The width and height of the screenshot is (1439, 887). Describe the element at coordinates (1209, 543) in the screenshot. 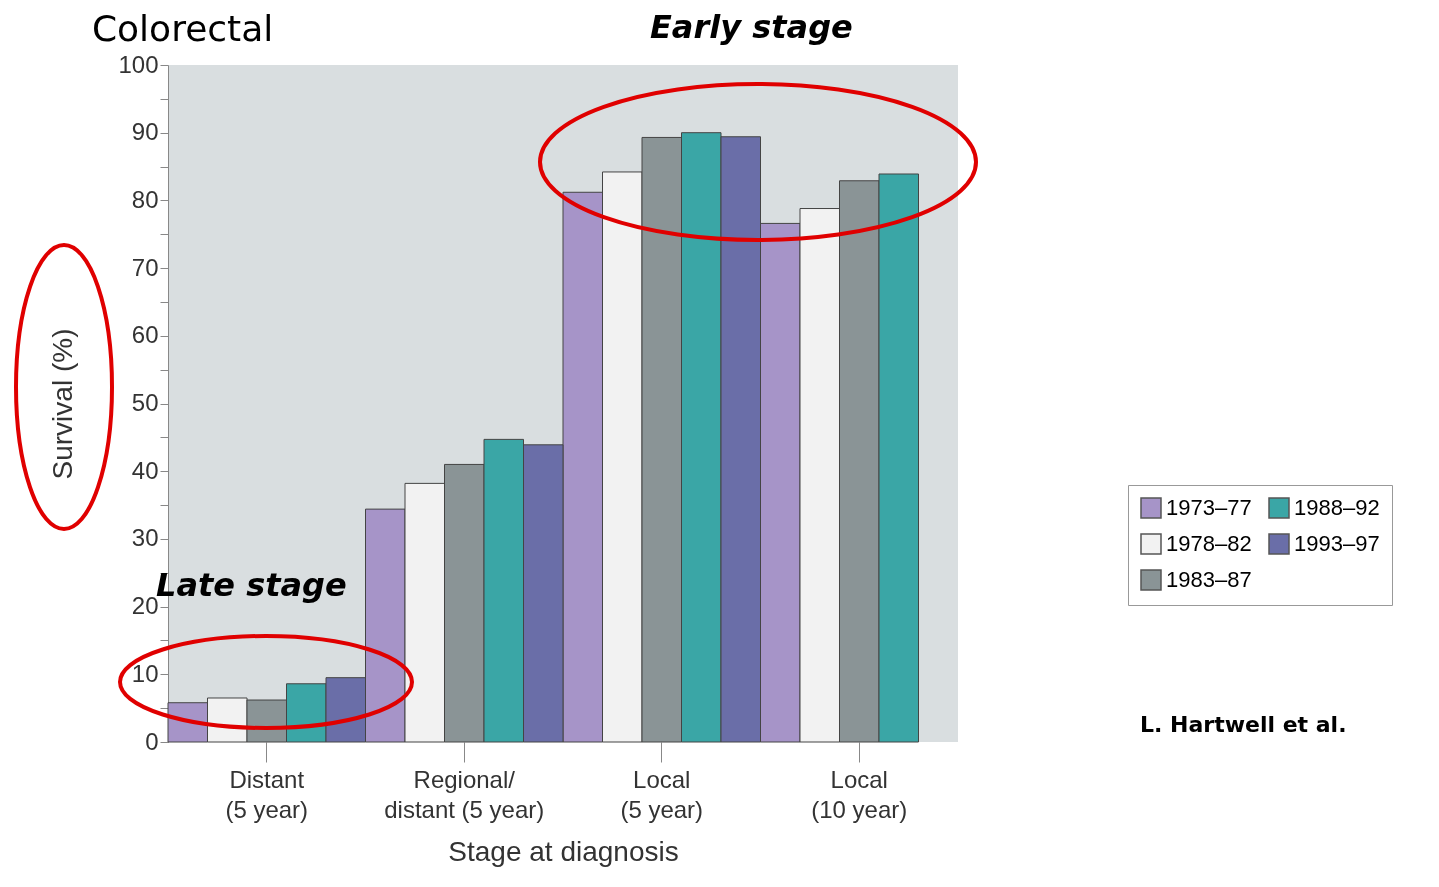

I see `legend-label: 1978–82` at that location.